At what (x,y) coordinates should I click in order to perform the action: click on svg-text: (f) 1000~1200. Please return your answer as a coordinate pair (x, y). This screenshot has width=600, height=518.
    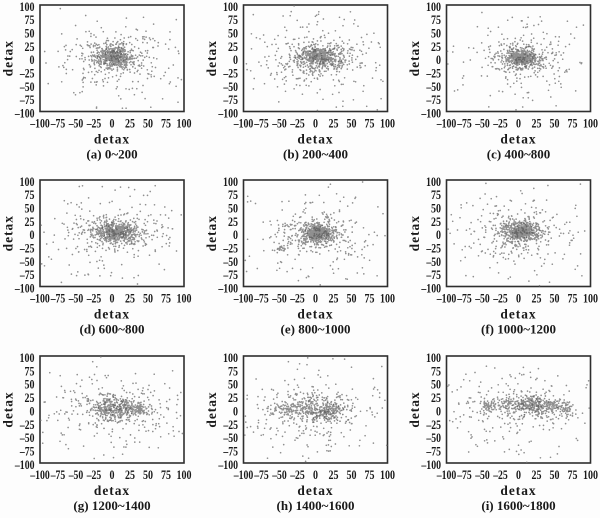
    Looking at the image, I should click on (518, 328).